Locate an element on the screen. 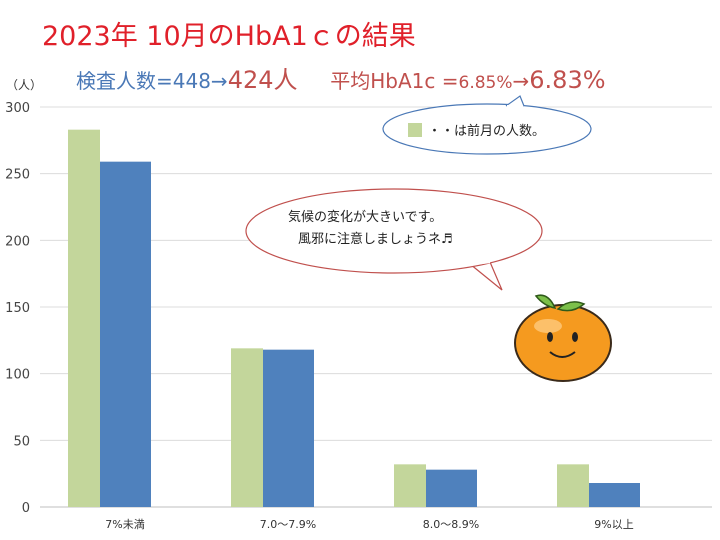 This screenshot has height=540, width=720. y-axis-ticks: 0 50 100 150 200 250 300 is located at coordinates (17, 308).